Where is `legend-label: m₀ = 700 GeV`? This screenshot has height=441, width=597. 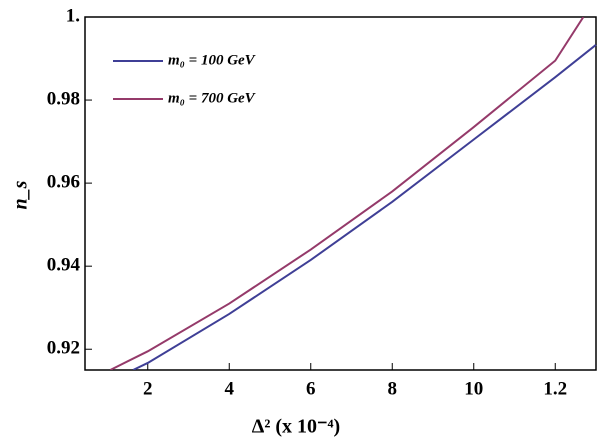
legend-label: m₀ = 700 GeV is located at coordinates (212, 98).